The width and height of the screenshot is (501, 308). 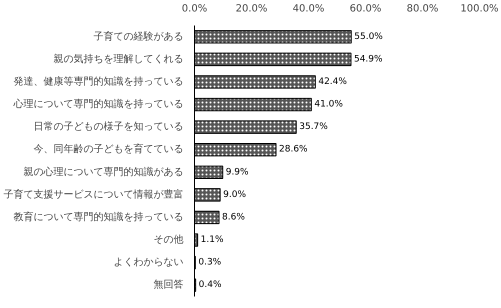 What do you see at coordinates (366, 9) in the screenshot?
I see `x-tick-label: 60.0%` at bounding box center [366, 9].